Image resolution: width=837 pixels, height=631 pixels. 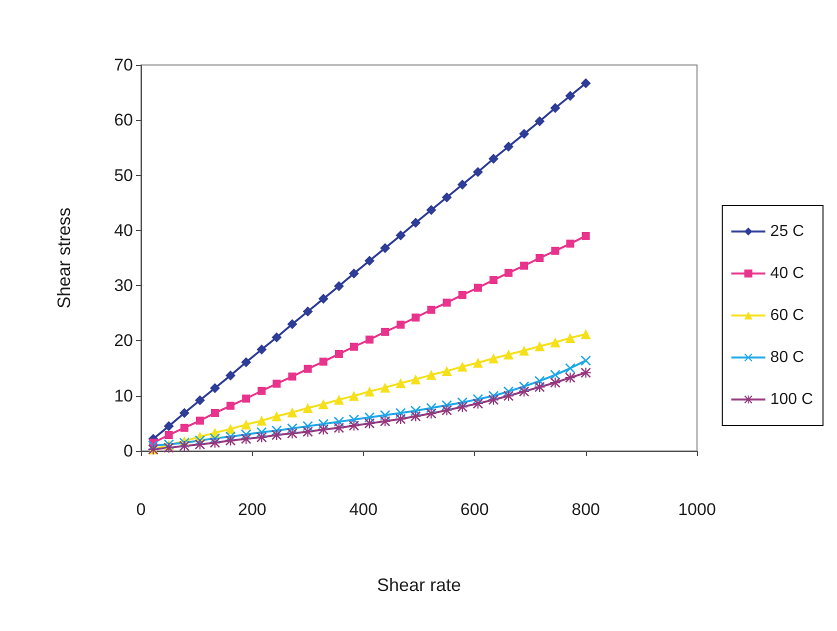 What do you see at coordinates (252, 509) in the screenshot?
I see `x-tick-label: 200` at bounding box center [252, 509].